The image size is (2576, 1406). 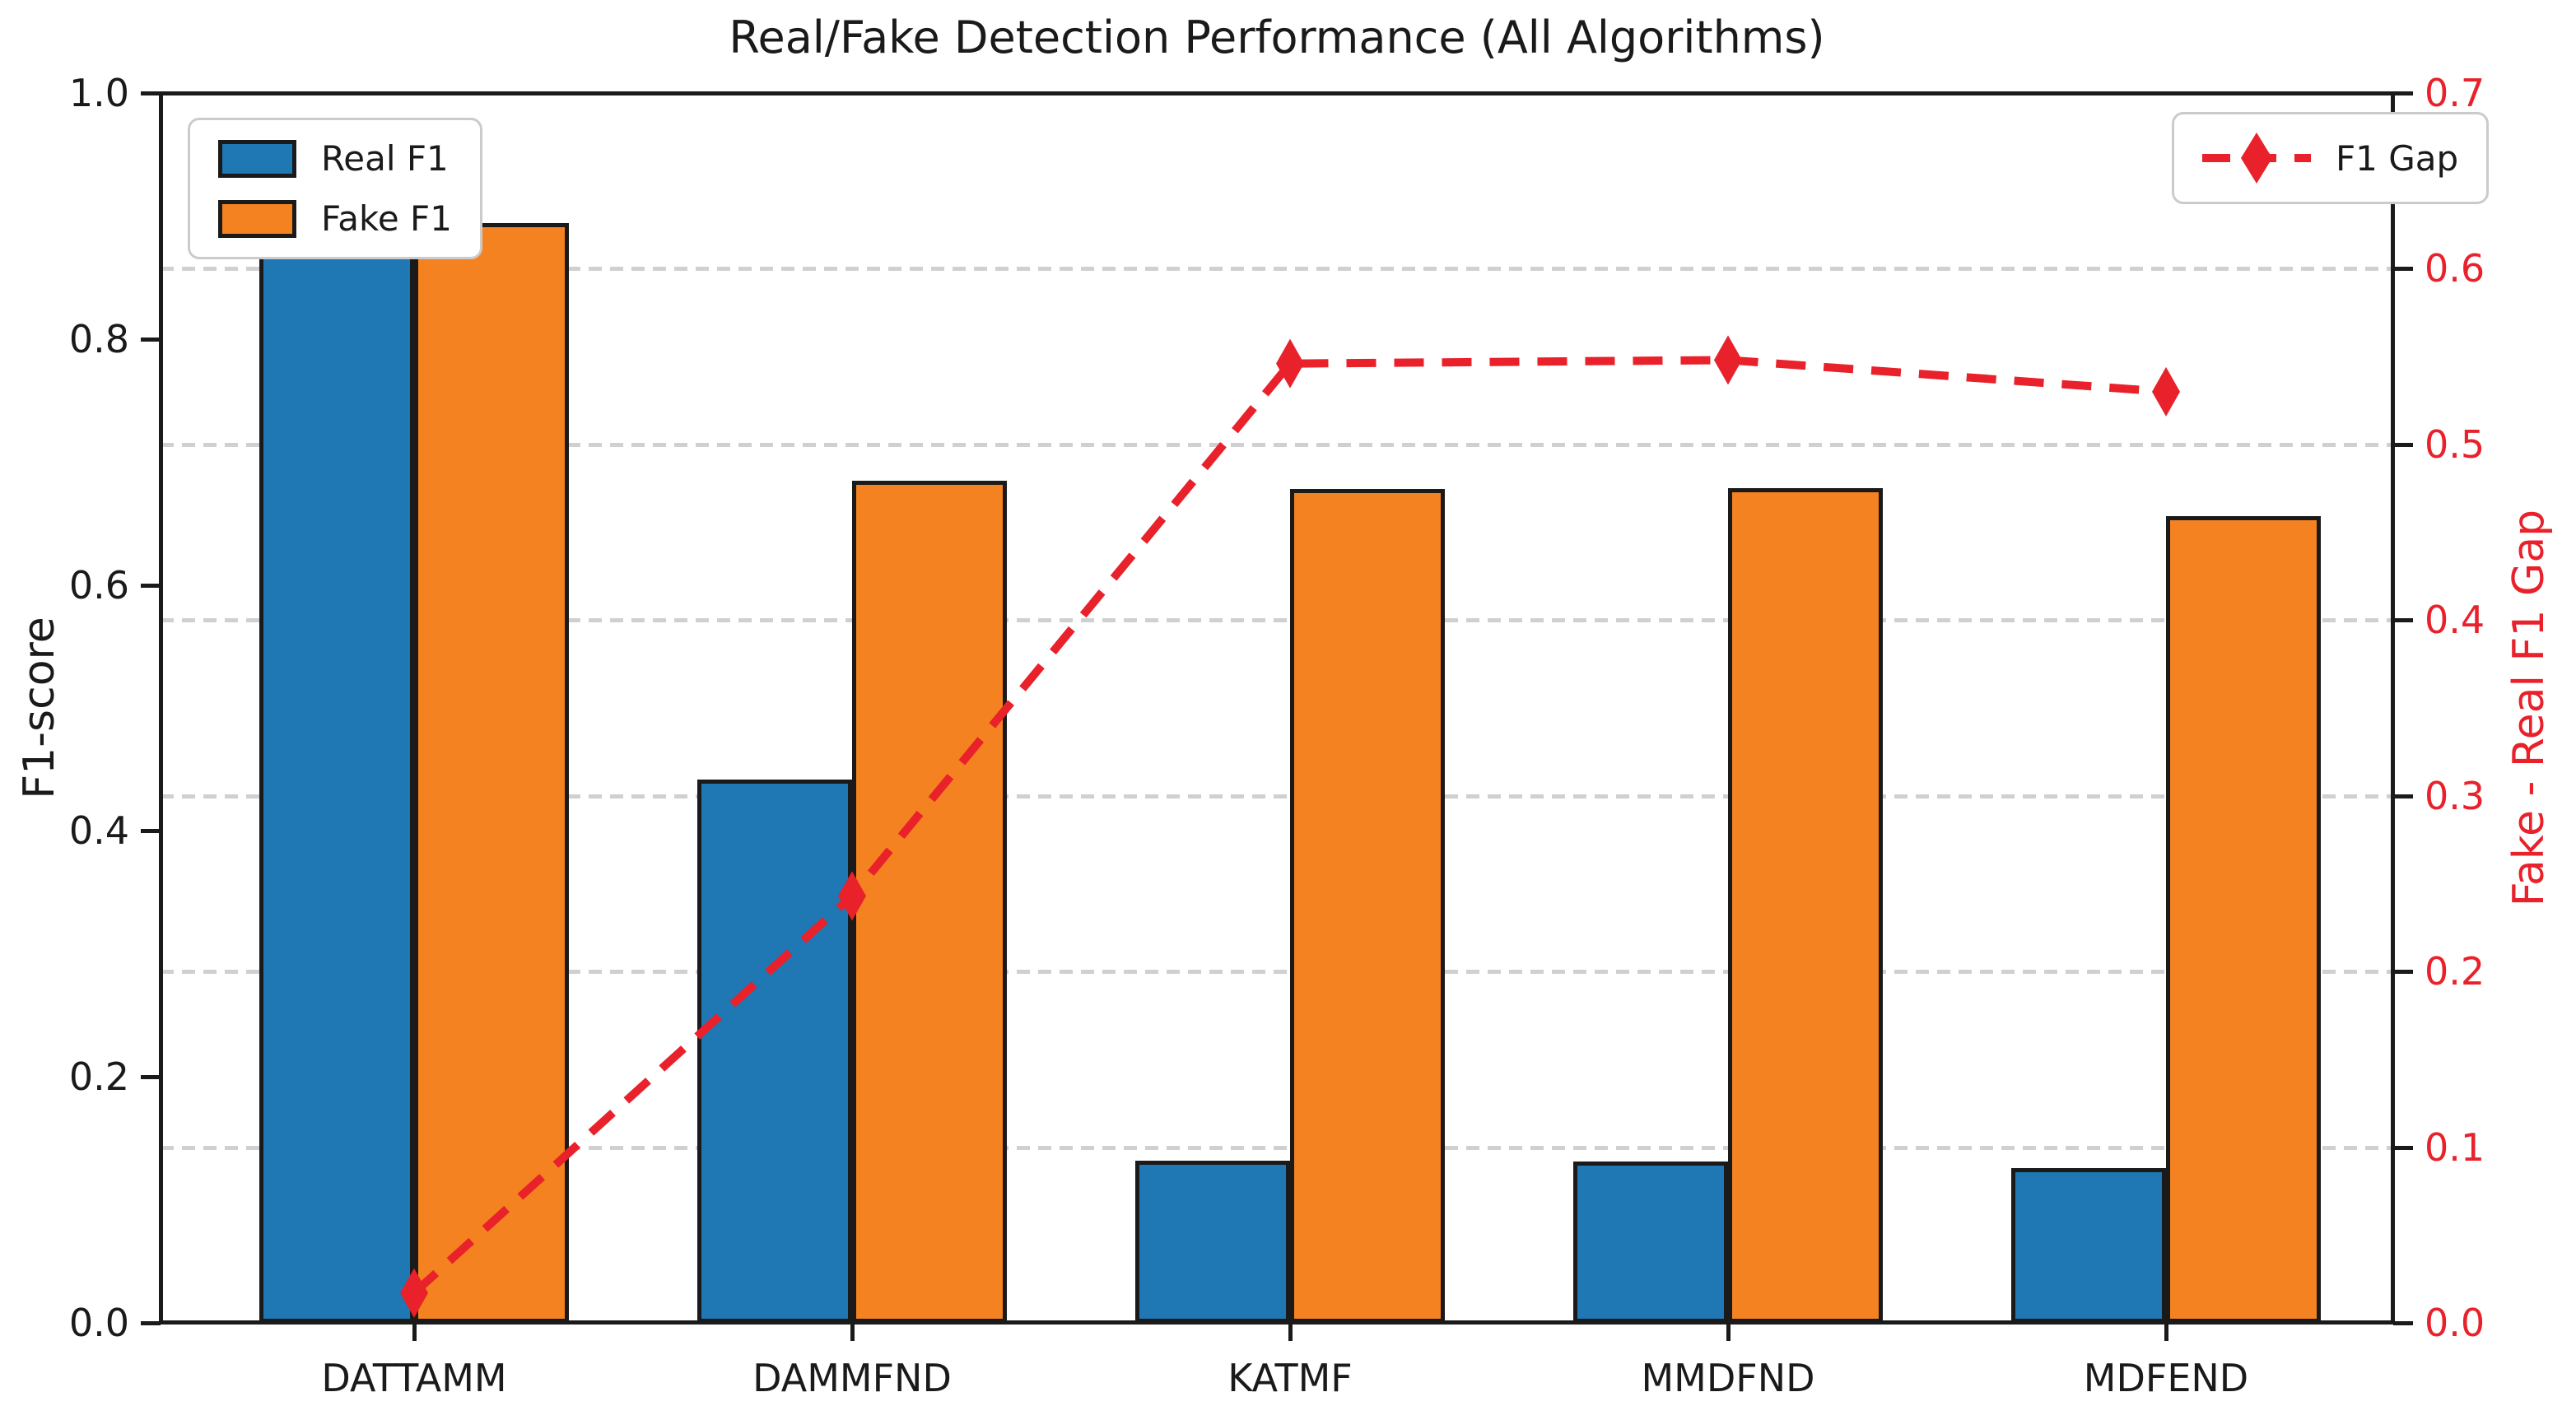 I want to click on left-tick-label-0.2: 0.2, so click(x=98, y=1077).